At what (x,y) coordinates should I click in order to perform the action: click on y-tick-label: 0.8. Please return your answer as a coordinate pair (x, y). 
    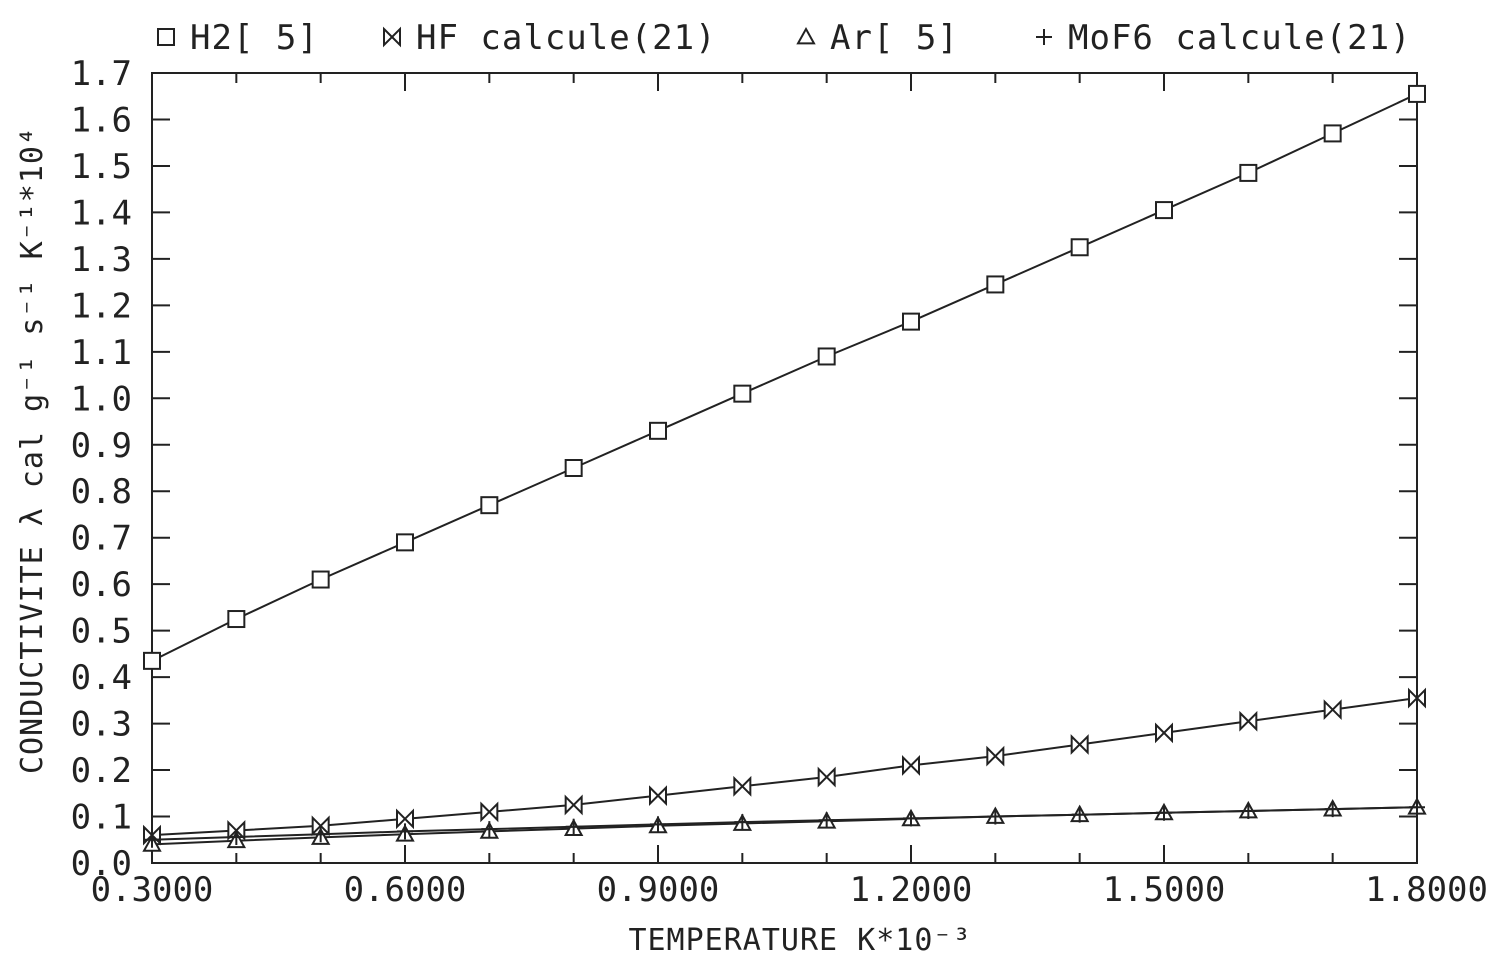
    Looking at the image, I should click on (101, 492).